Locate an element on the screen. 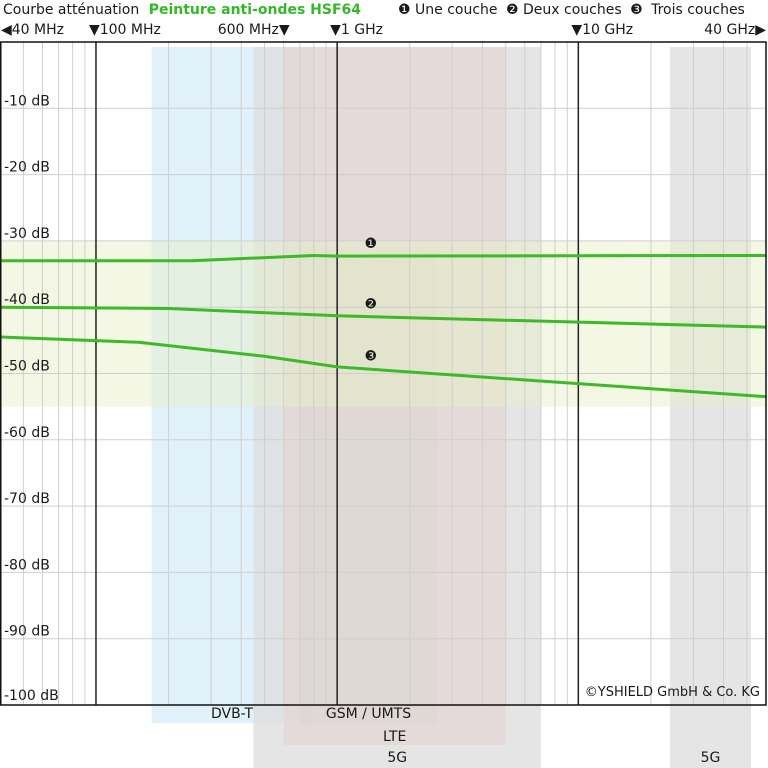 Image resolution: width=768 pixels, height=768 pixels. y-tick-label: -30 dB is located at coordinates (27, 234).